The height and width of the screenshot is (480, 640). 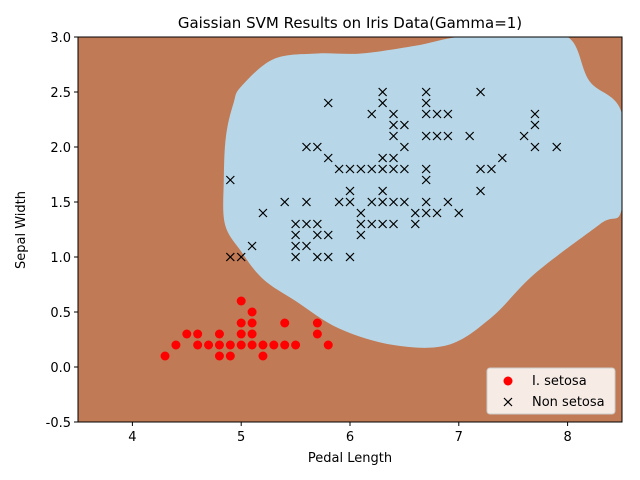 What do you see at coordinates (60, 368) in the screenshot?
I see `y-tick-label: 0.0` at bounding box center [60, 368].